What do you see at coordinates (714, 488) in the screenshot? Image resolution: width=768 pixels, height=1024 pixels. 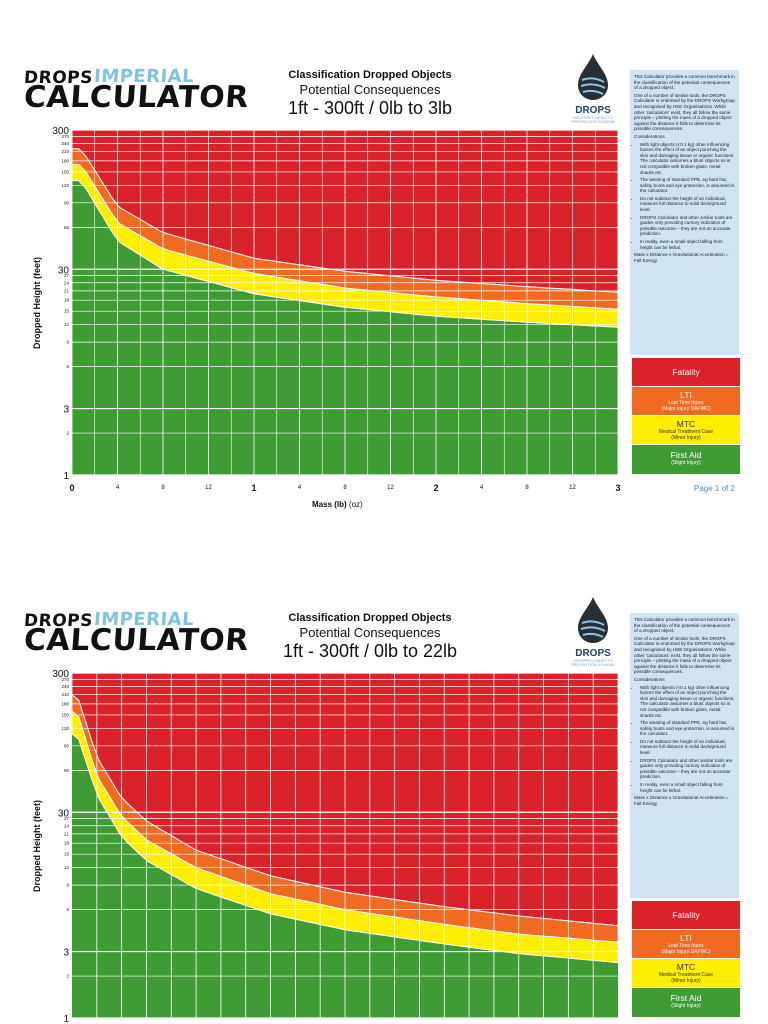 I see `page-number: Page 1 of 2` at bounding box center [714, 488].